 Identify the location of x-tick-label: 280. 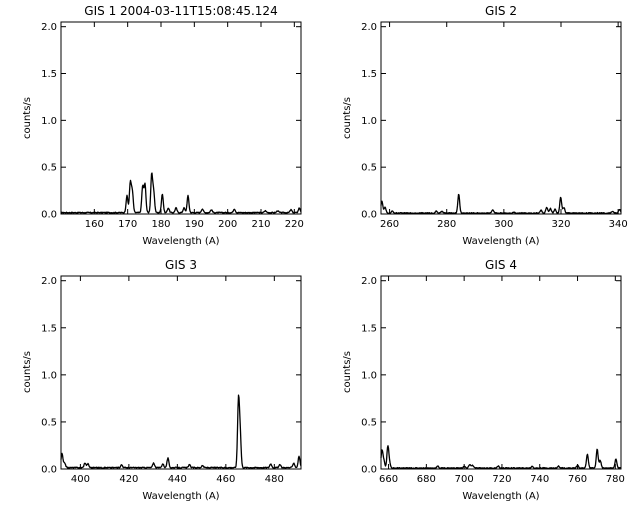
(446, 224).